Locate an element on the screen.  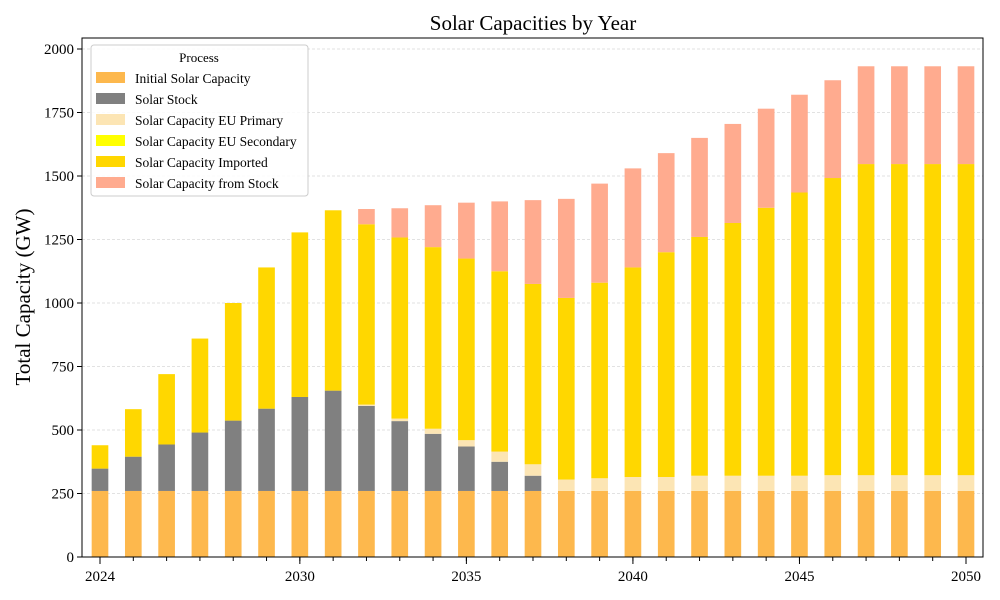
legend-label: Solar Stock is located at coordinates (166, 99).